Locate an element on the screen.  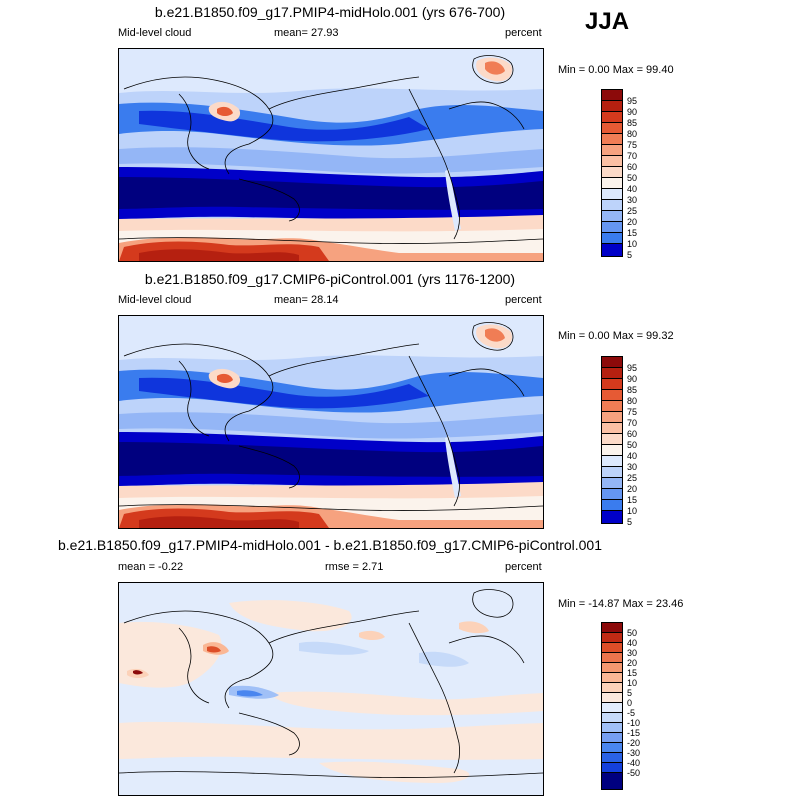
rmse-label: rmse = 2.71 is located at coordinates (354, 567).